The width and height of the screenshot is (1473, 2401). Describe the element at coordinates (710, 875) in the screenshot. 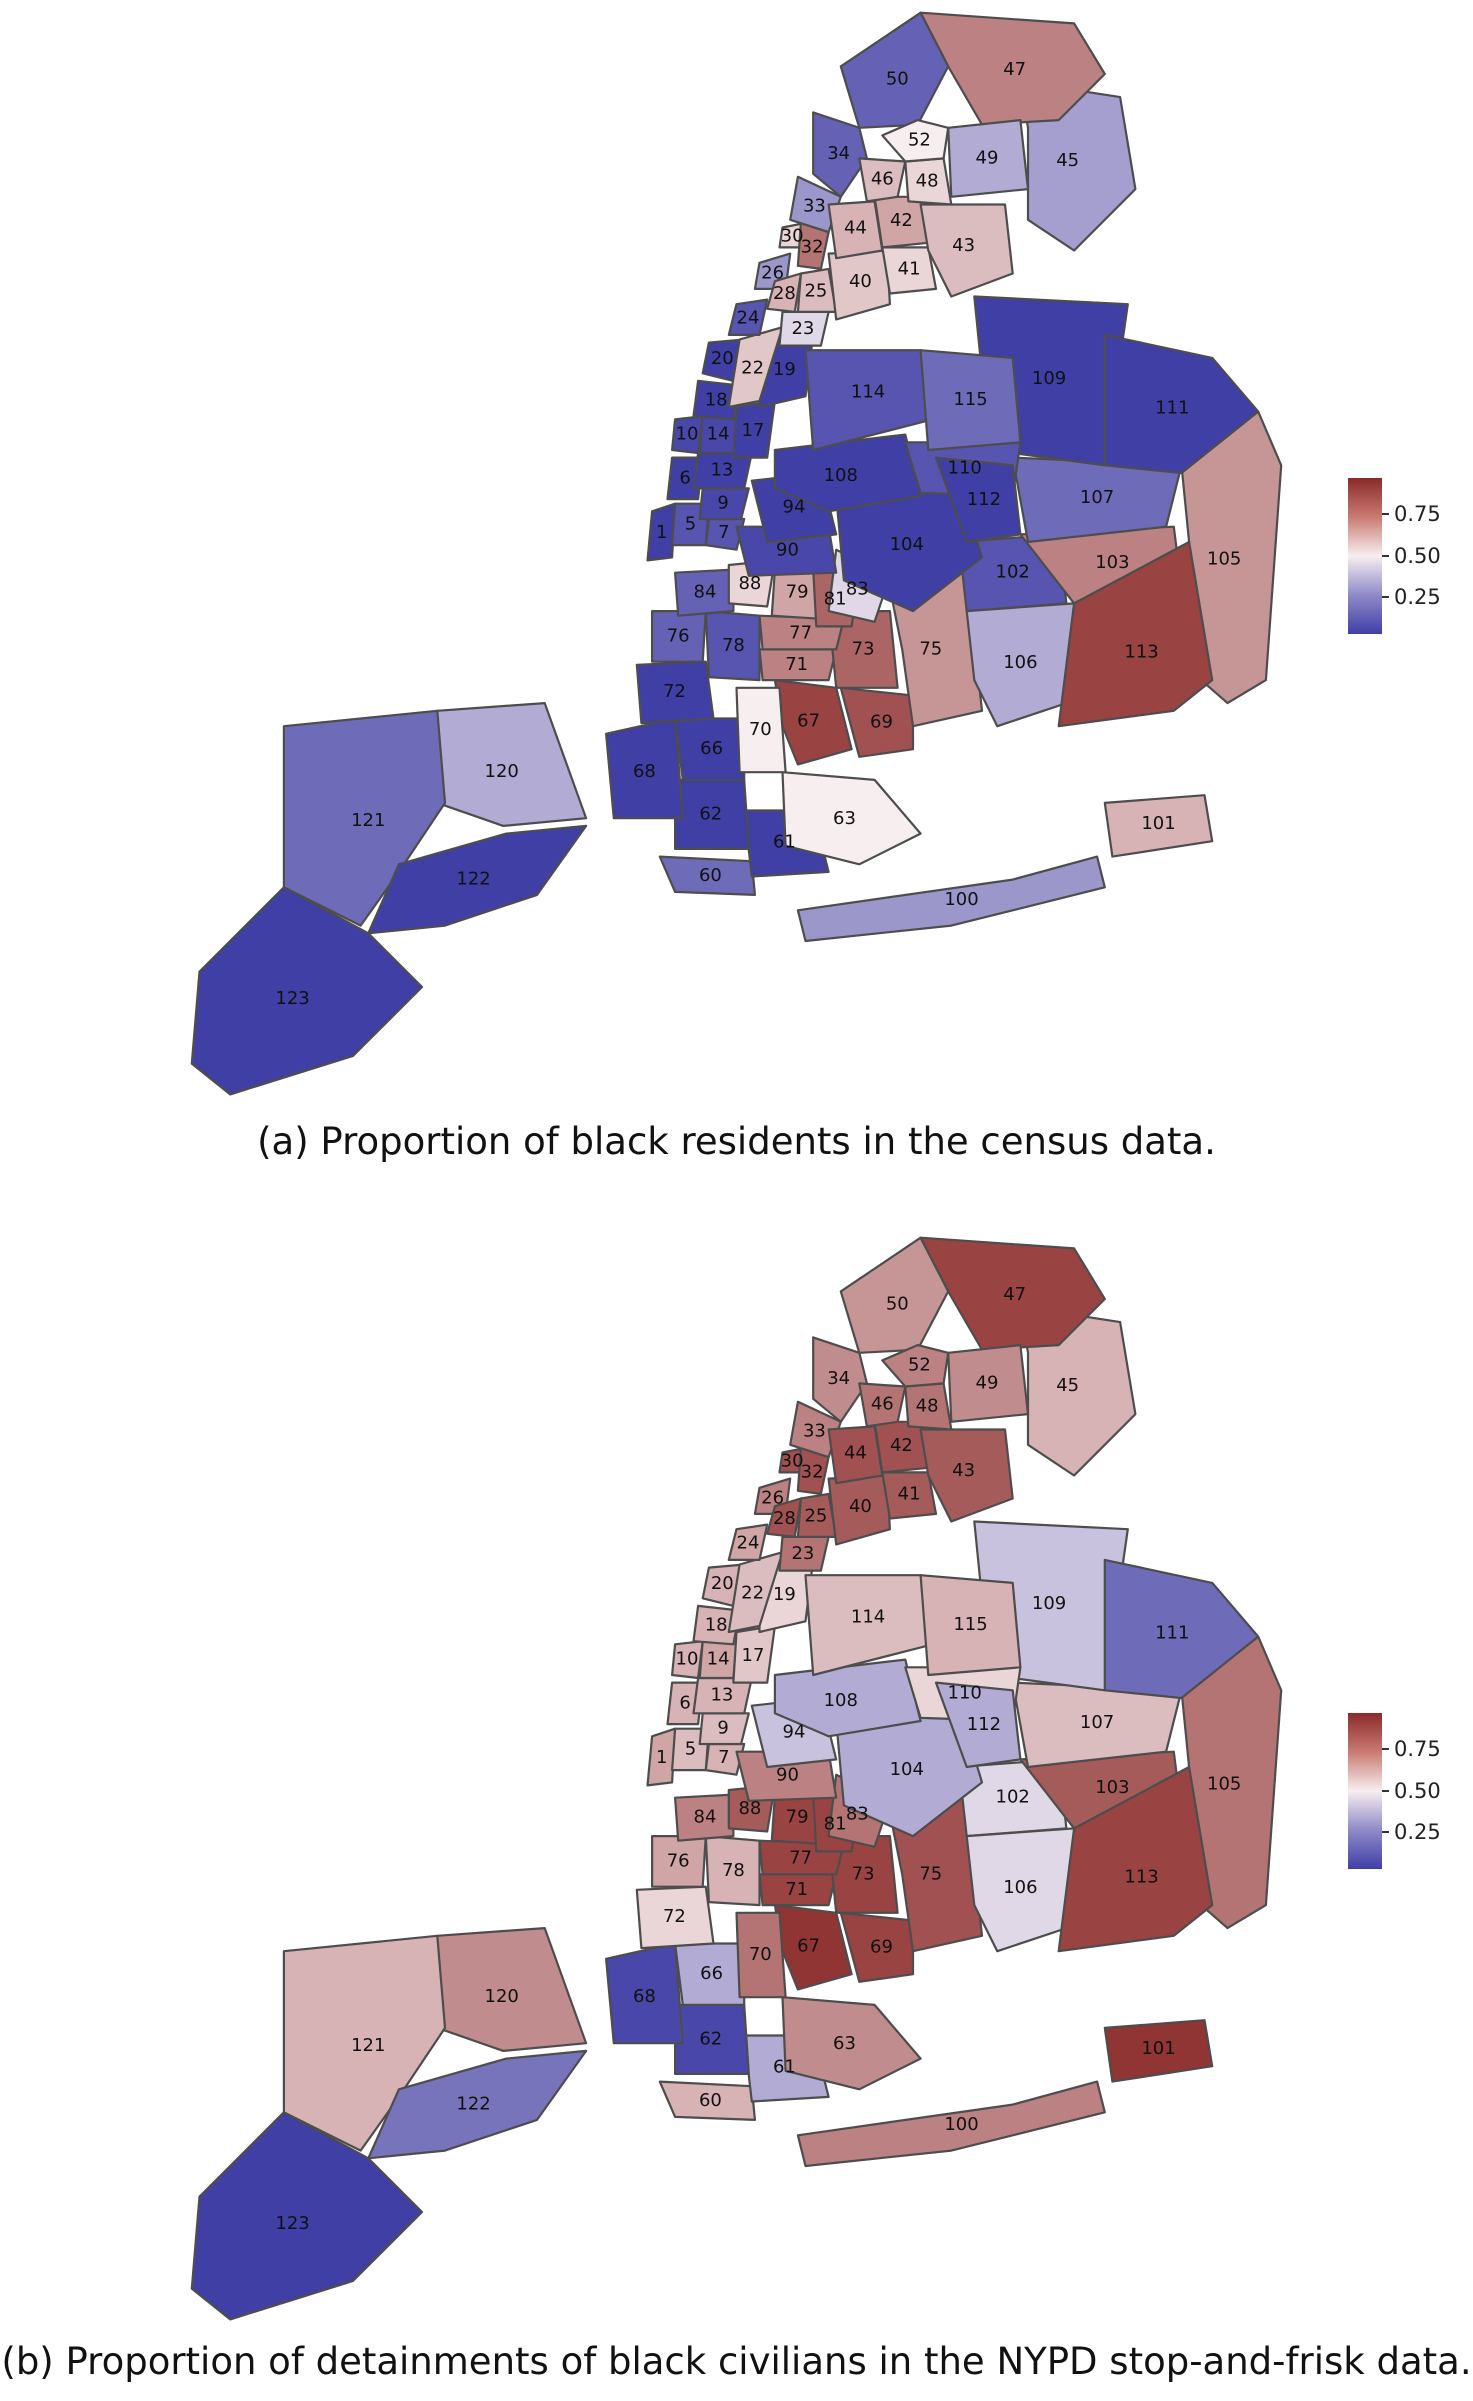

I see `precinct-label: 60` at that location.